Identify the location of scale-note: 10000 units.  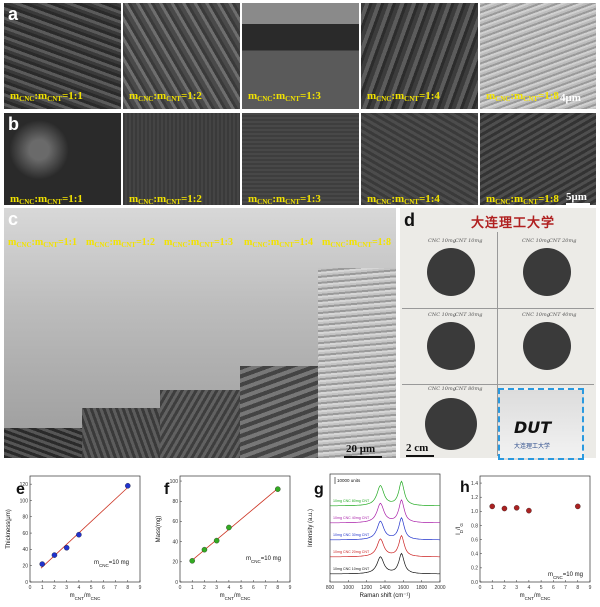
(349, 480).